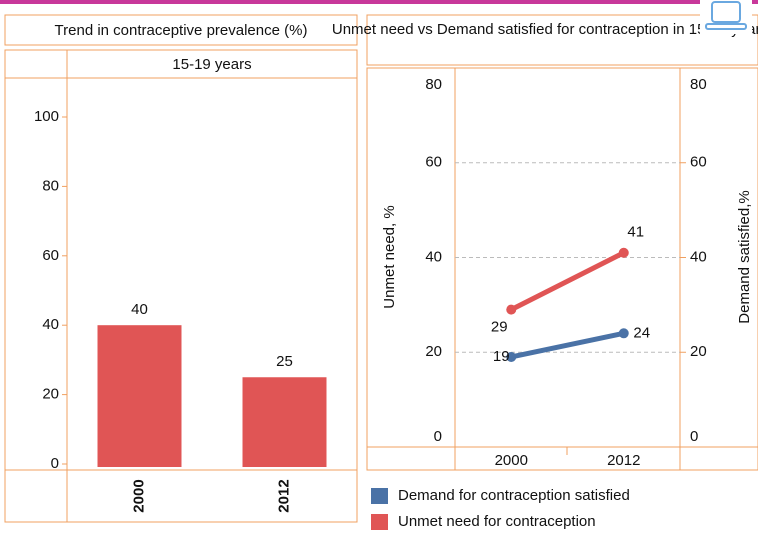  Describe the element at coordinates (698, 84) in the screenshot. I see `y2-tick-label: 80` at that location.